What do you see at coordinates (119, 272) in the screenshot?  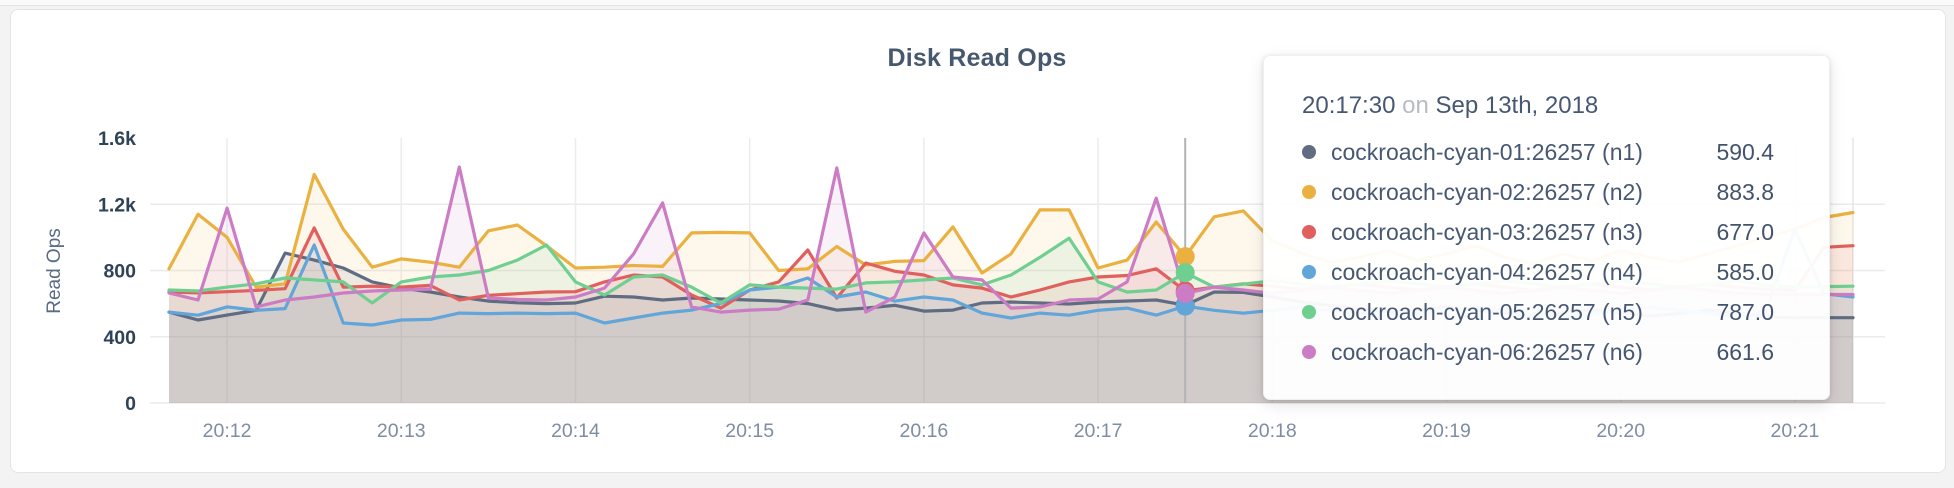 I see `y-tick-label: 800` at bounding box center [119, 272].